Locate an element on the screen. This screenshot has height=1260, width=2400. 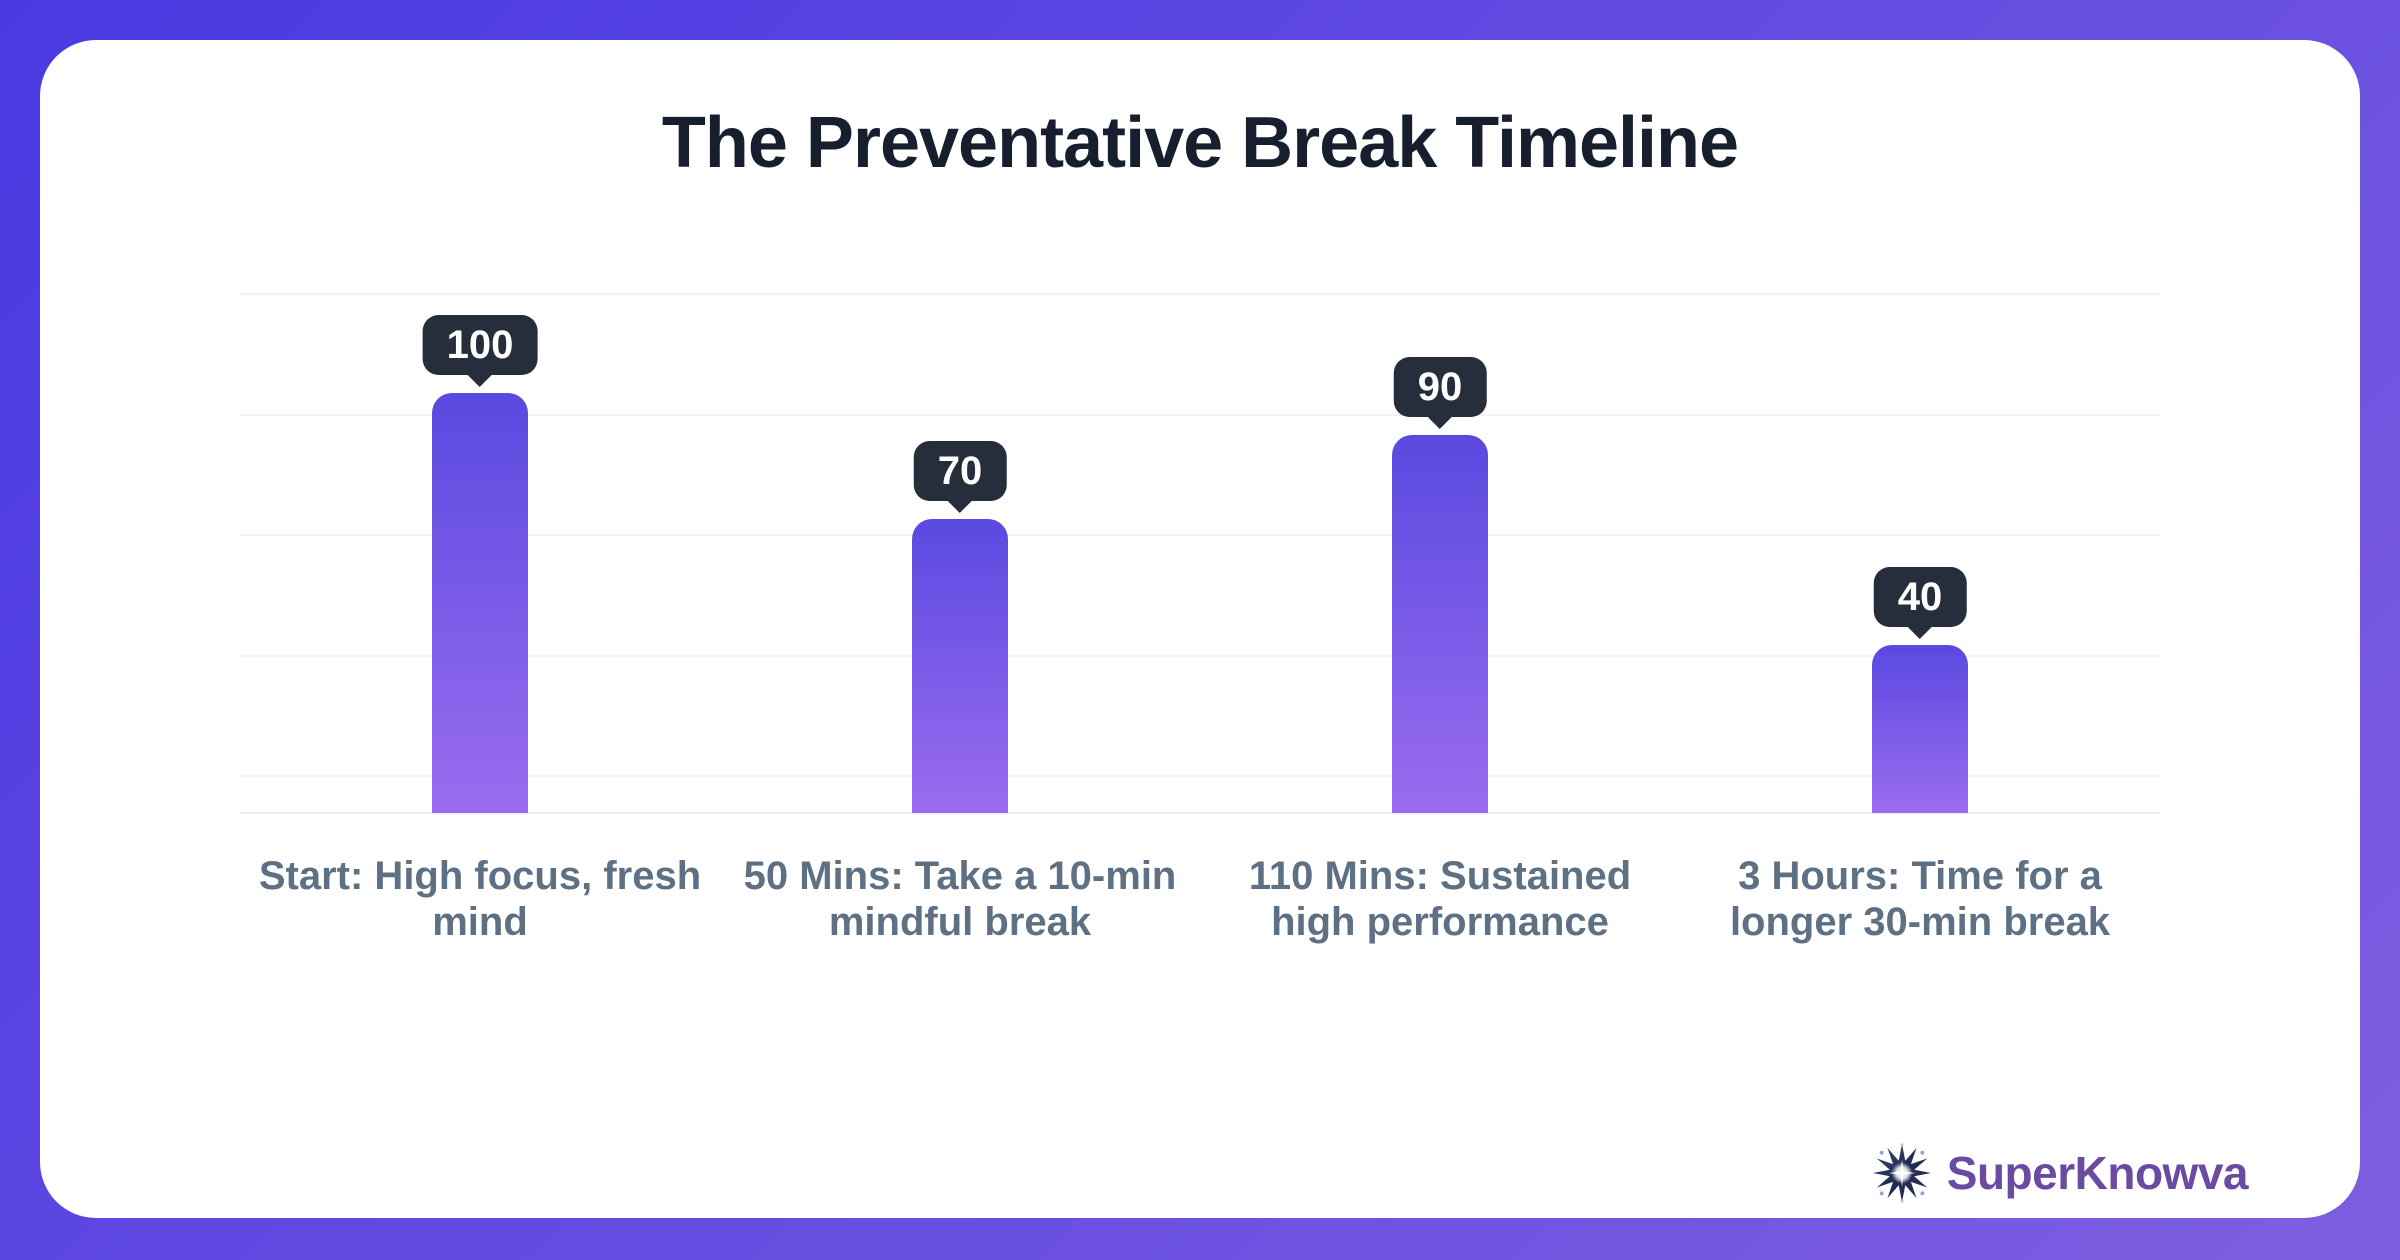
bar-column: 100 Start: High focus, fresh mind is located at coordinates (480, 618).